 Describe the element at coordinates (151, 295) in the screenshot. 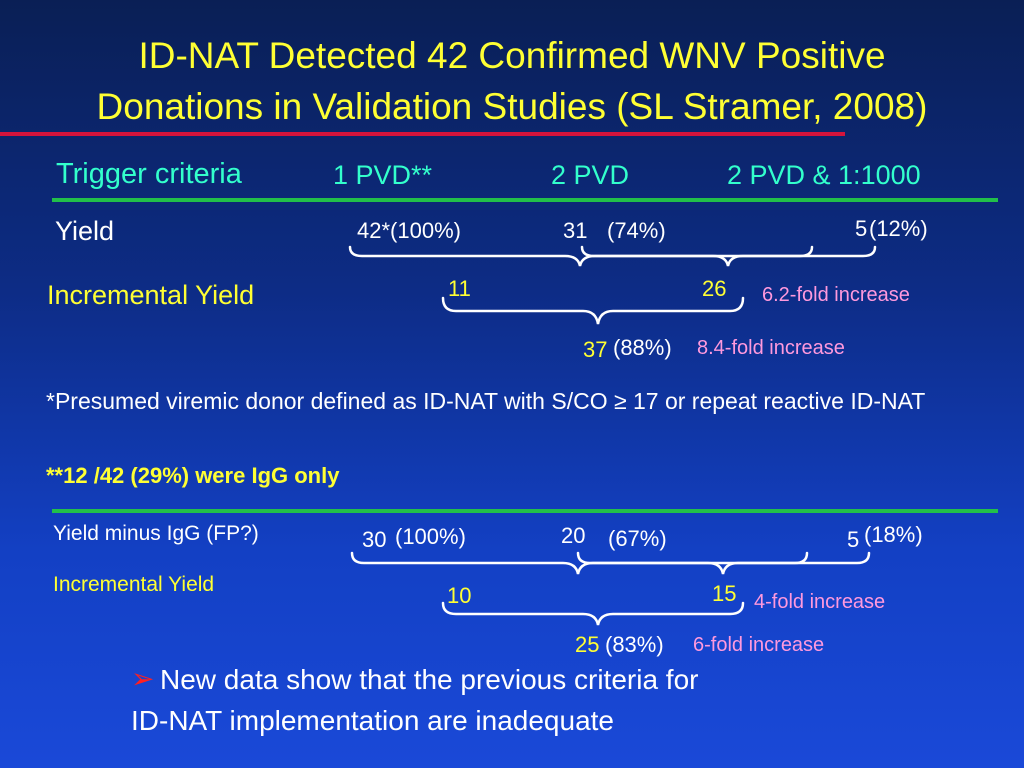

I see `incremental-yield-label: Incremental Yield` at that location.